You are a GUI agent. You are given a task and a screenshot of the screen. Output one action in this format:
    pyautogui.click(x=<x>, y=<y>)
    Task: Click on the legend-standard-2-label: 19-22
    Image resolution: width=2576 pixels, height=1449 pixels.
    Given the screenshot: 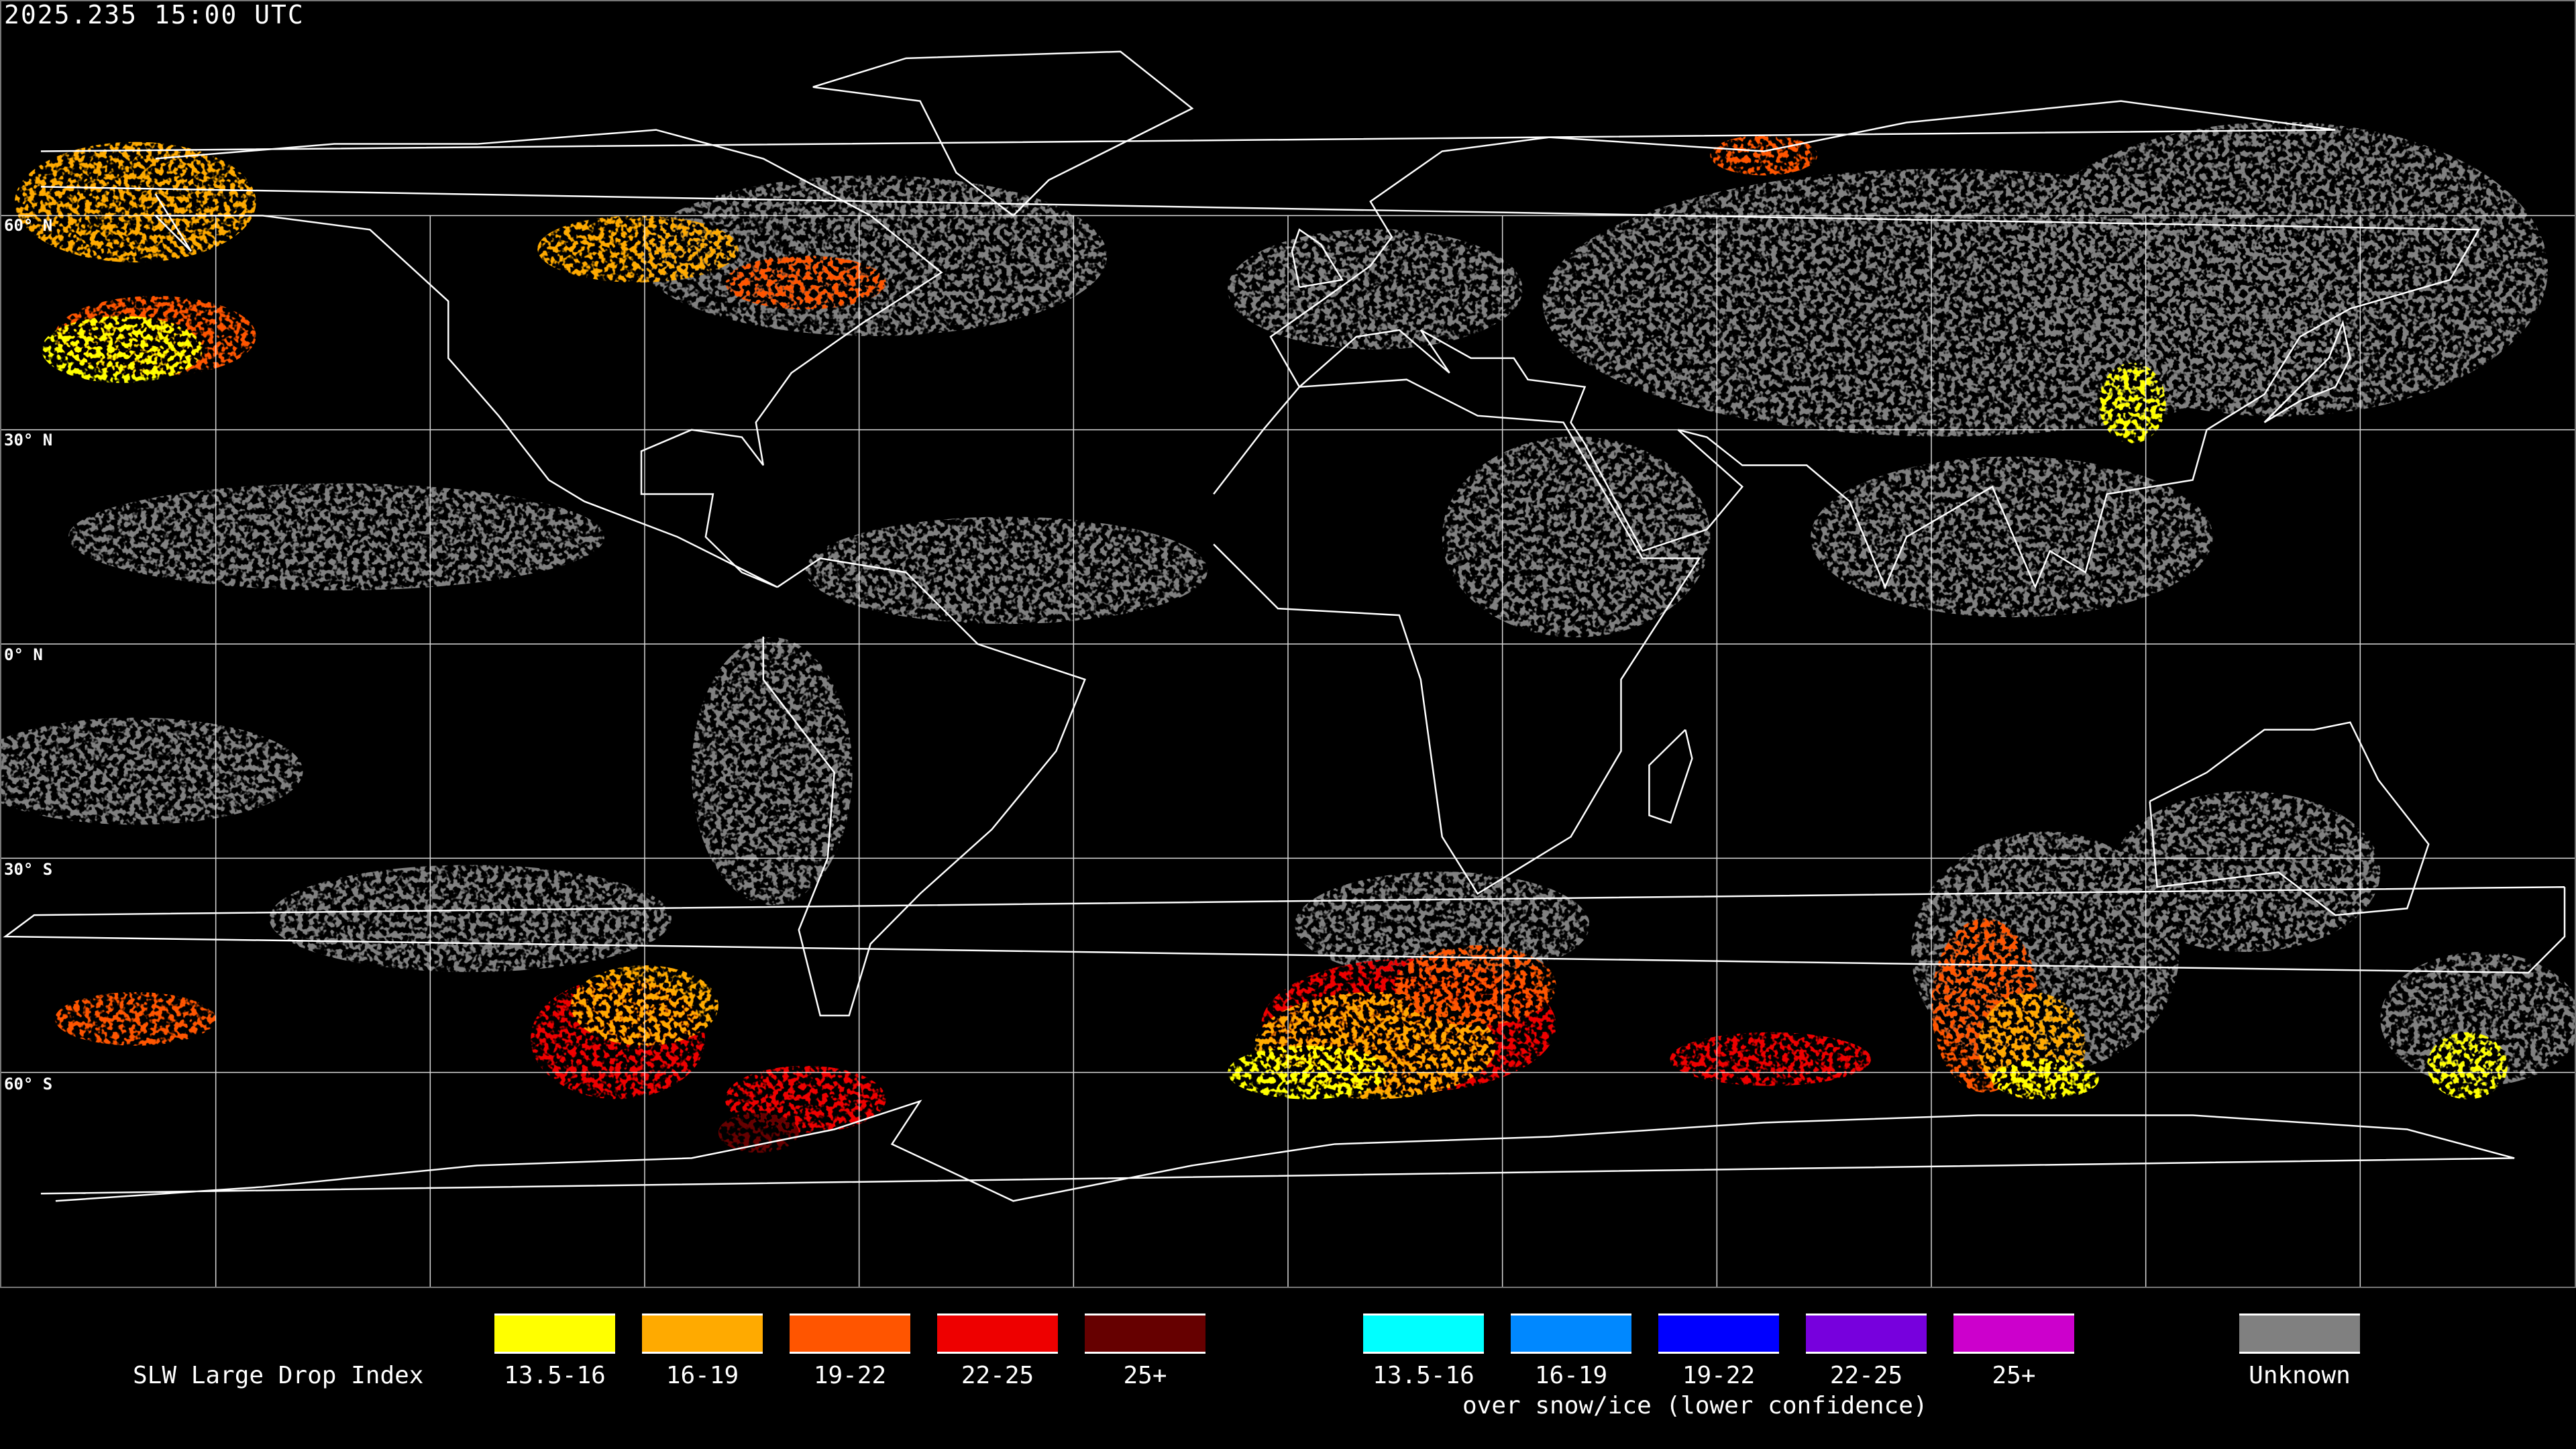 What is the action you would take?
    pyautogui.click(x=850, y=1375)
    